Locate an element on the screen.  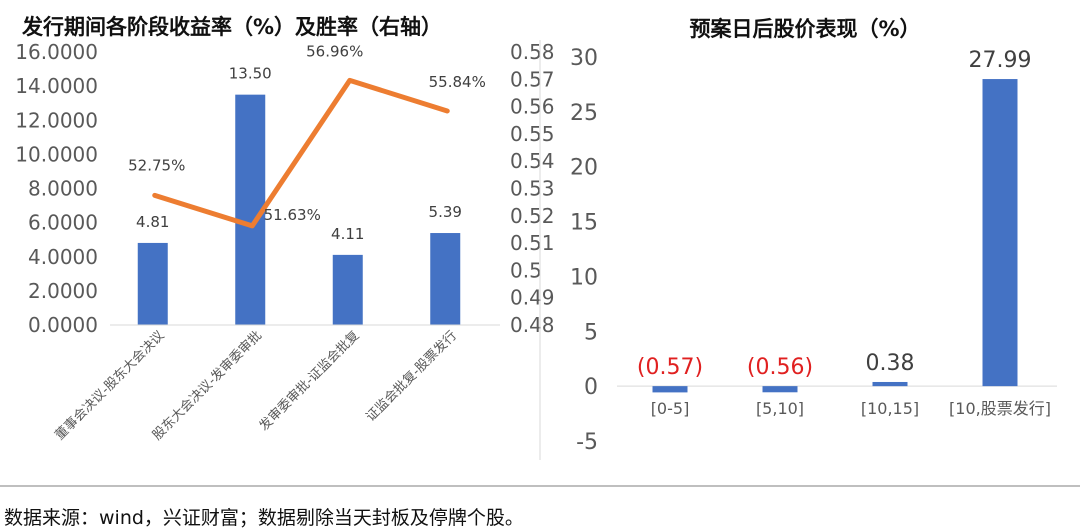
left-y-tick-label: 8.0000 is located at coordinates (63, 189).